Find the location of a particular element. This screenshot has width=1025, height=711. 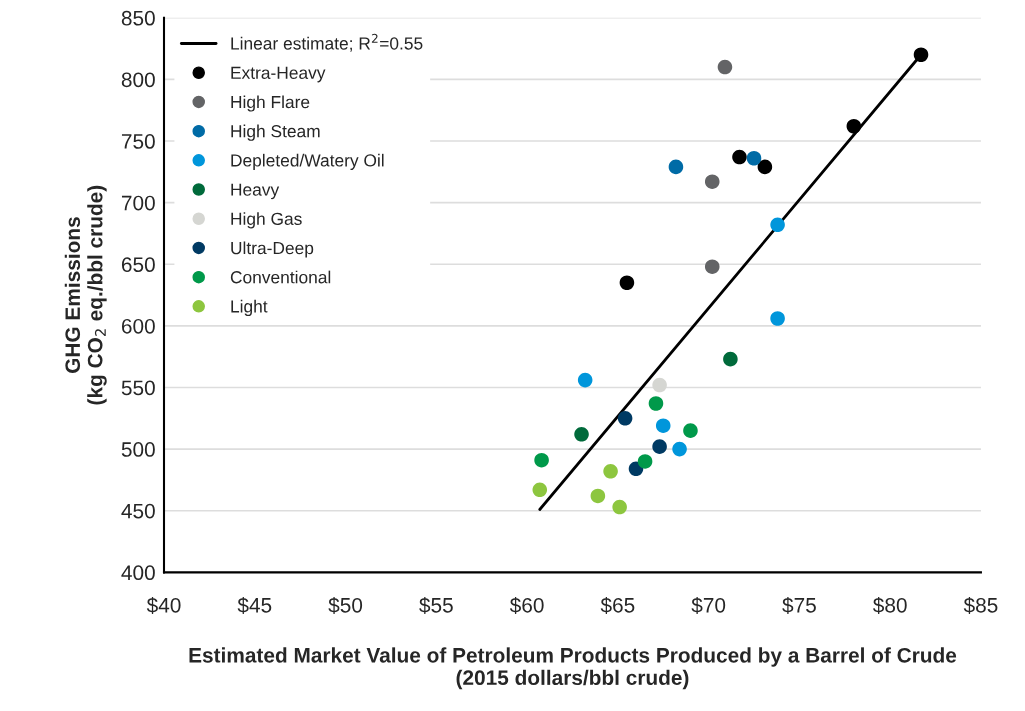

legend-label: Extra-Heavy is located at coordinates (278, 74).